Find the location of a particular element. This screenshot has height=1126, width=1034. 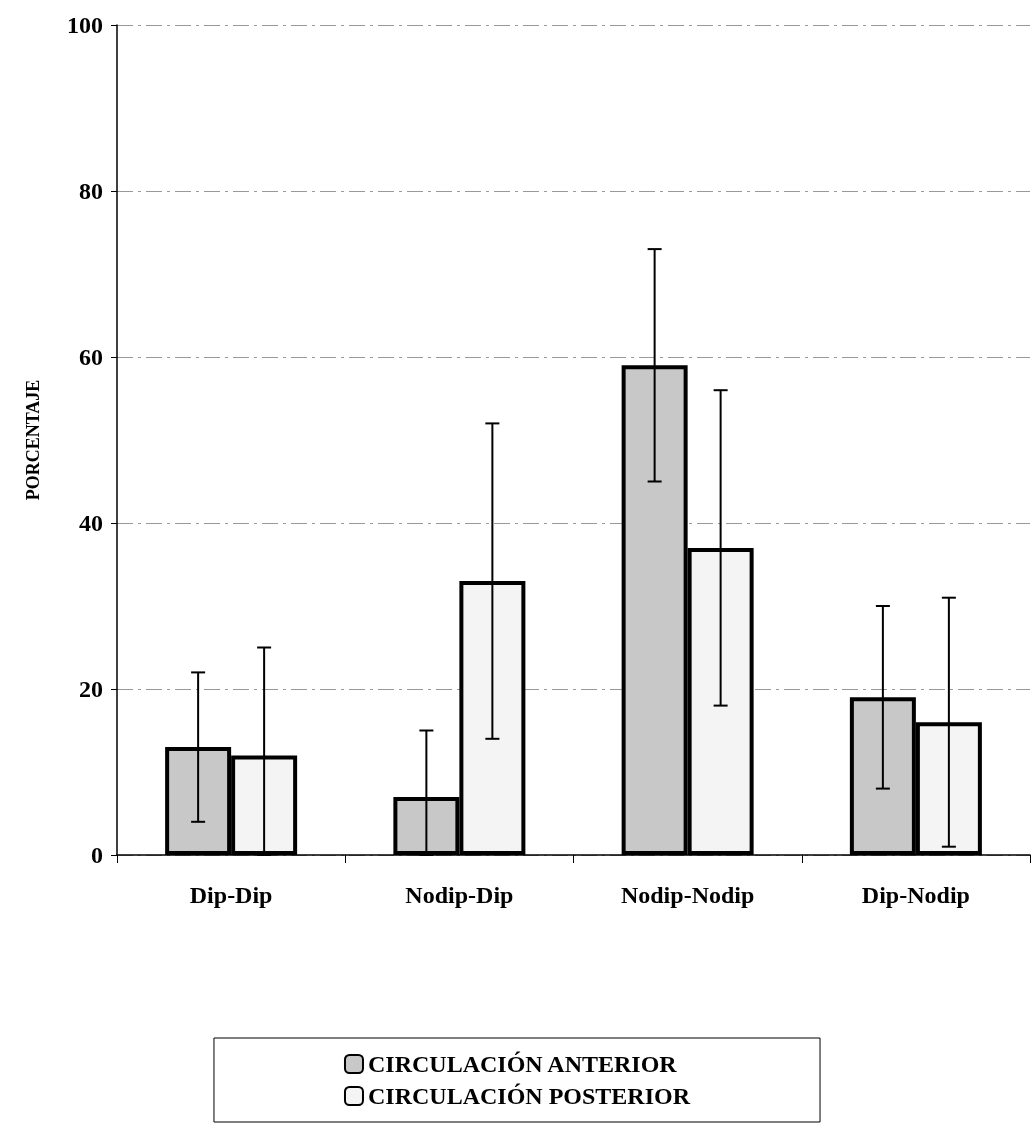

x-tick-label: Dip-Nodip is located at coordinates (915, 895).